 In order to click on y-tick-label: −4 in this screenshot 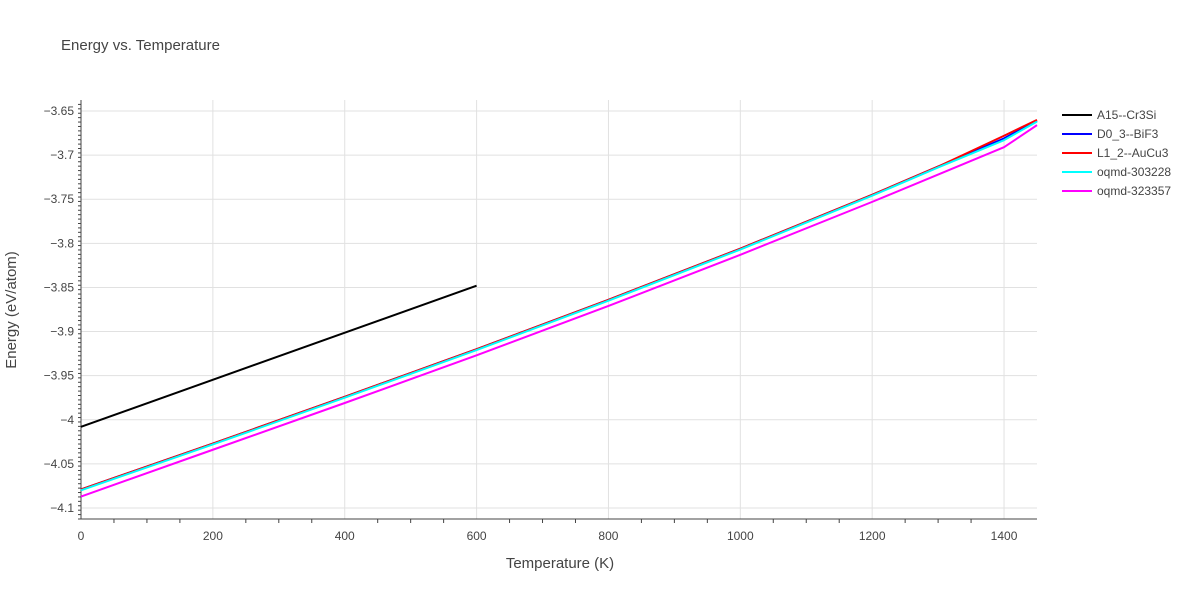, I will do `click(67, 420)`.